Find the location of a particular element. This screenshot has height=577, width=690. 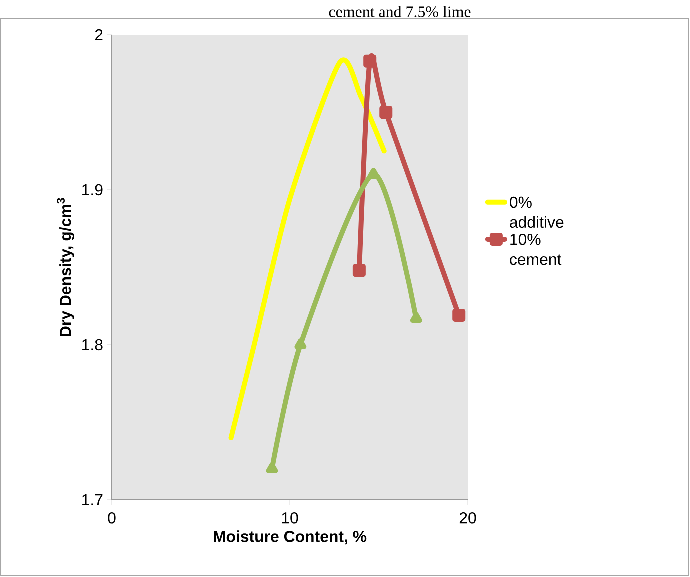

y-axis-title: Dry Density, g/cm$^{3}$ is located at coordinates (65, 267).